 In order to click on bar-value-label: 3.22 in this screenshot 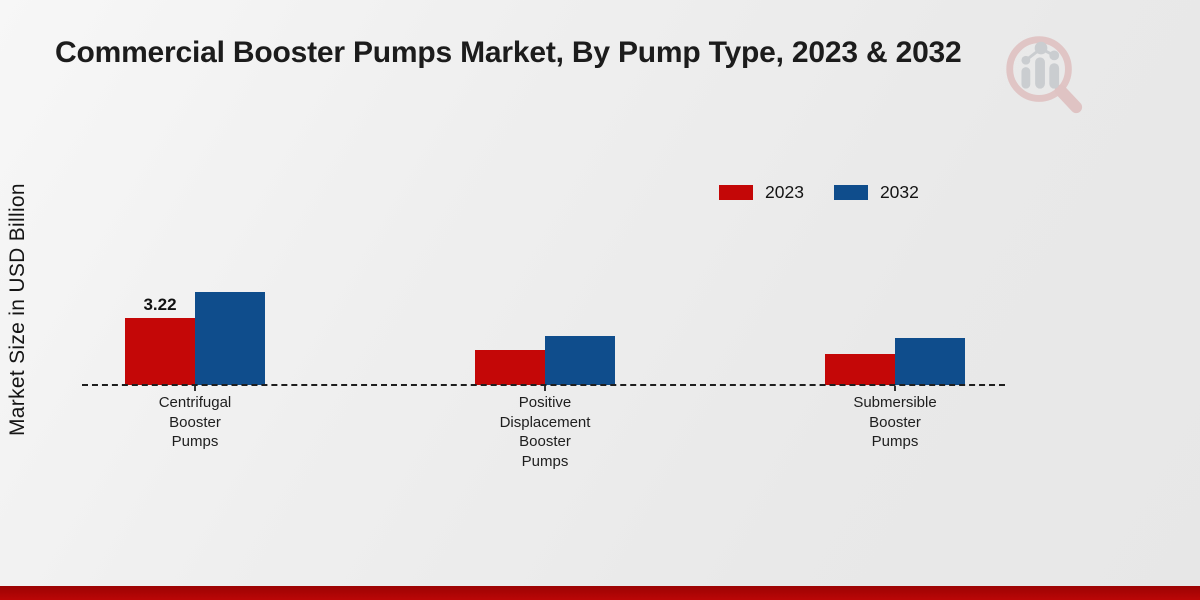, I will do `click(160, 304)`.